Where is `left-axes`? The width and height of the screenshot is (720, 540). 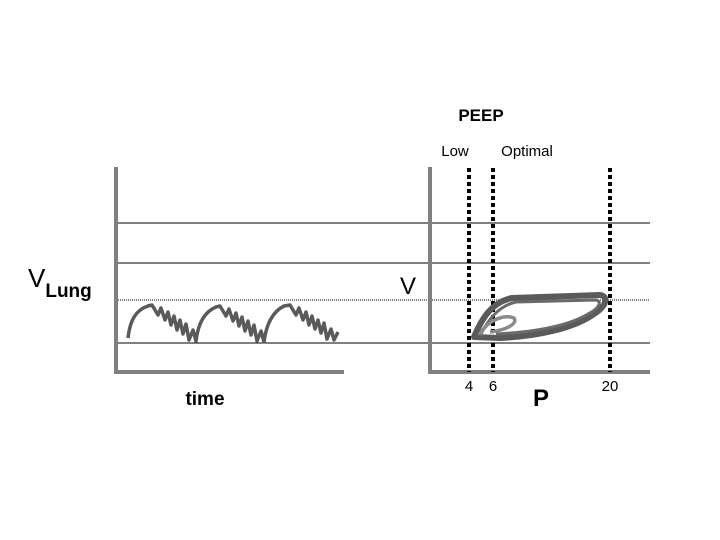 left-axes is located at coordinates (229, 270).